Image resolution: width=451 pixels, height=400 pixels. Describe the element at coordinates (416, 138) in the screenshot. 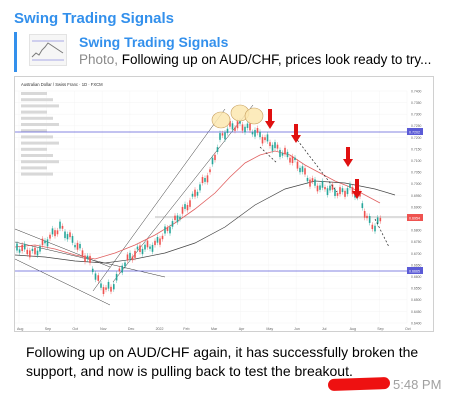

I see `price-axis-label: 0.7200` at that location.